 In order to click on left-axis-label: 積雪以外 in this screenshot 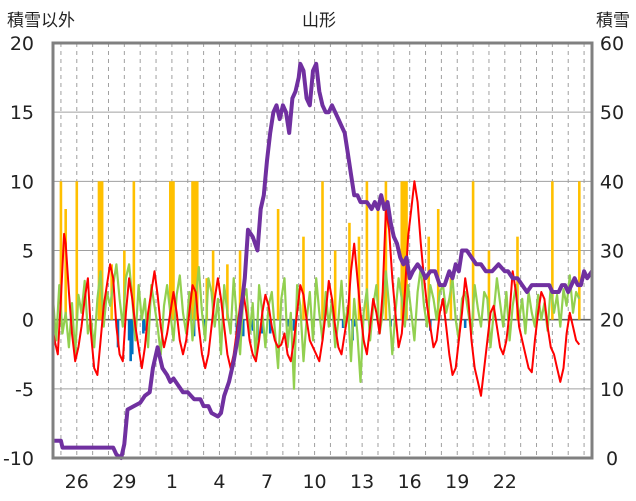, I will do `click(41, 21)`.